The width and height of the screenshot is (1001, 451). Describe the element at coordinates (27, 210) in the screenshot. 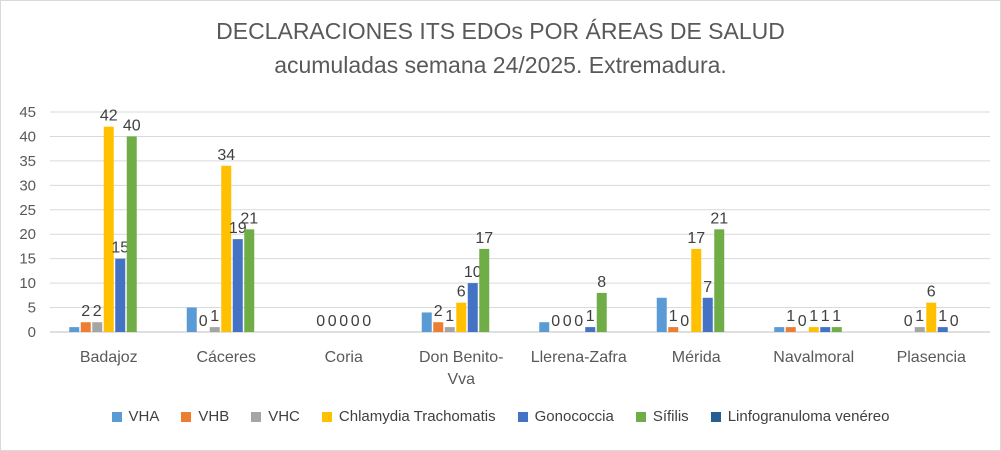

I see `y-tick-label: 25` at that location.